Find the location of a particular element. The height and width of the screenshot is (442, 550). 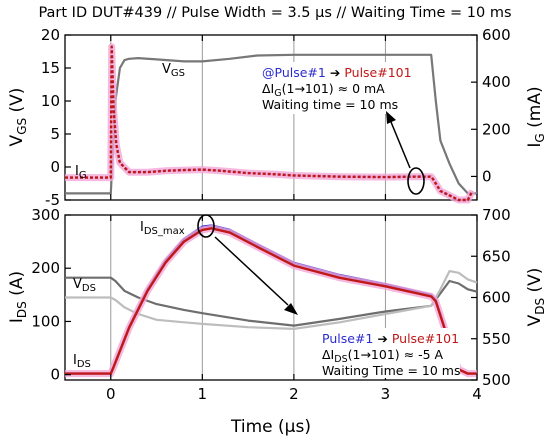

bottom-waiting-line: Waiting Time = 10 ms is located at coordinates (391, 370).